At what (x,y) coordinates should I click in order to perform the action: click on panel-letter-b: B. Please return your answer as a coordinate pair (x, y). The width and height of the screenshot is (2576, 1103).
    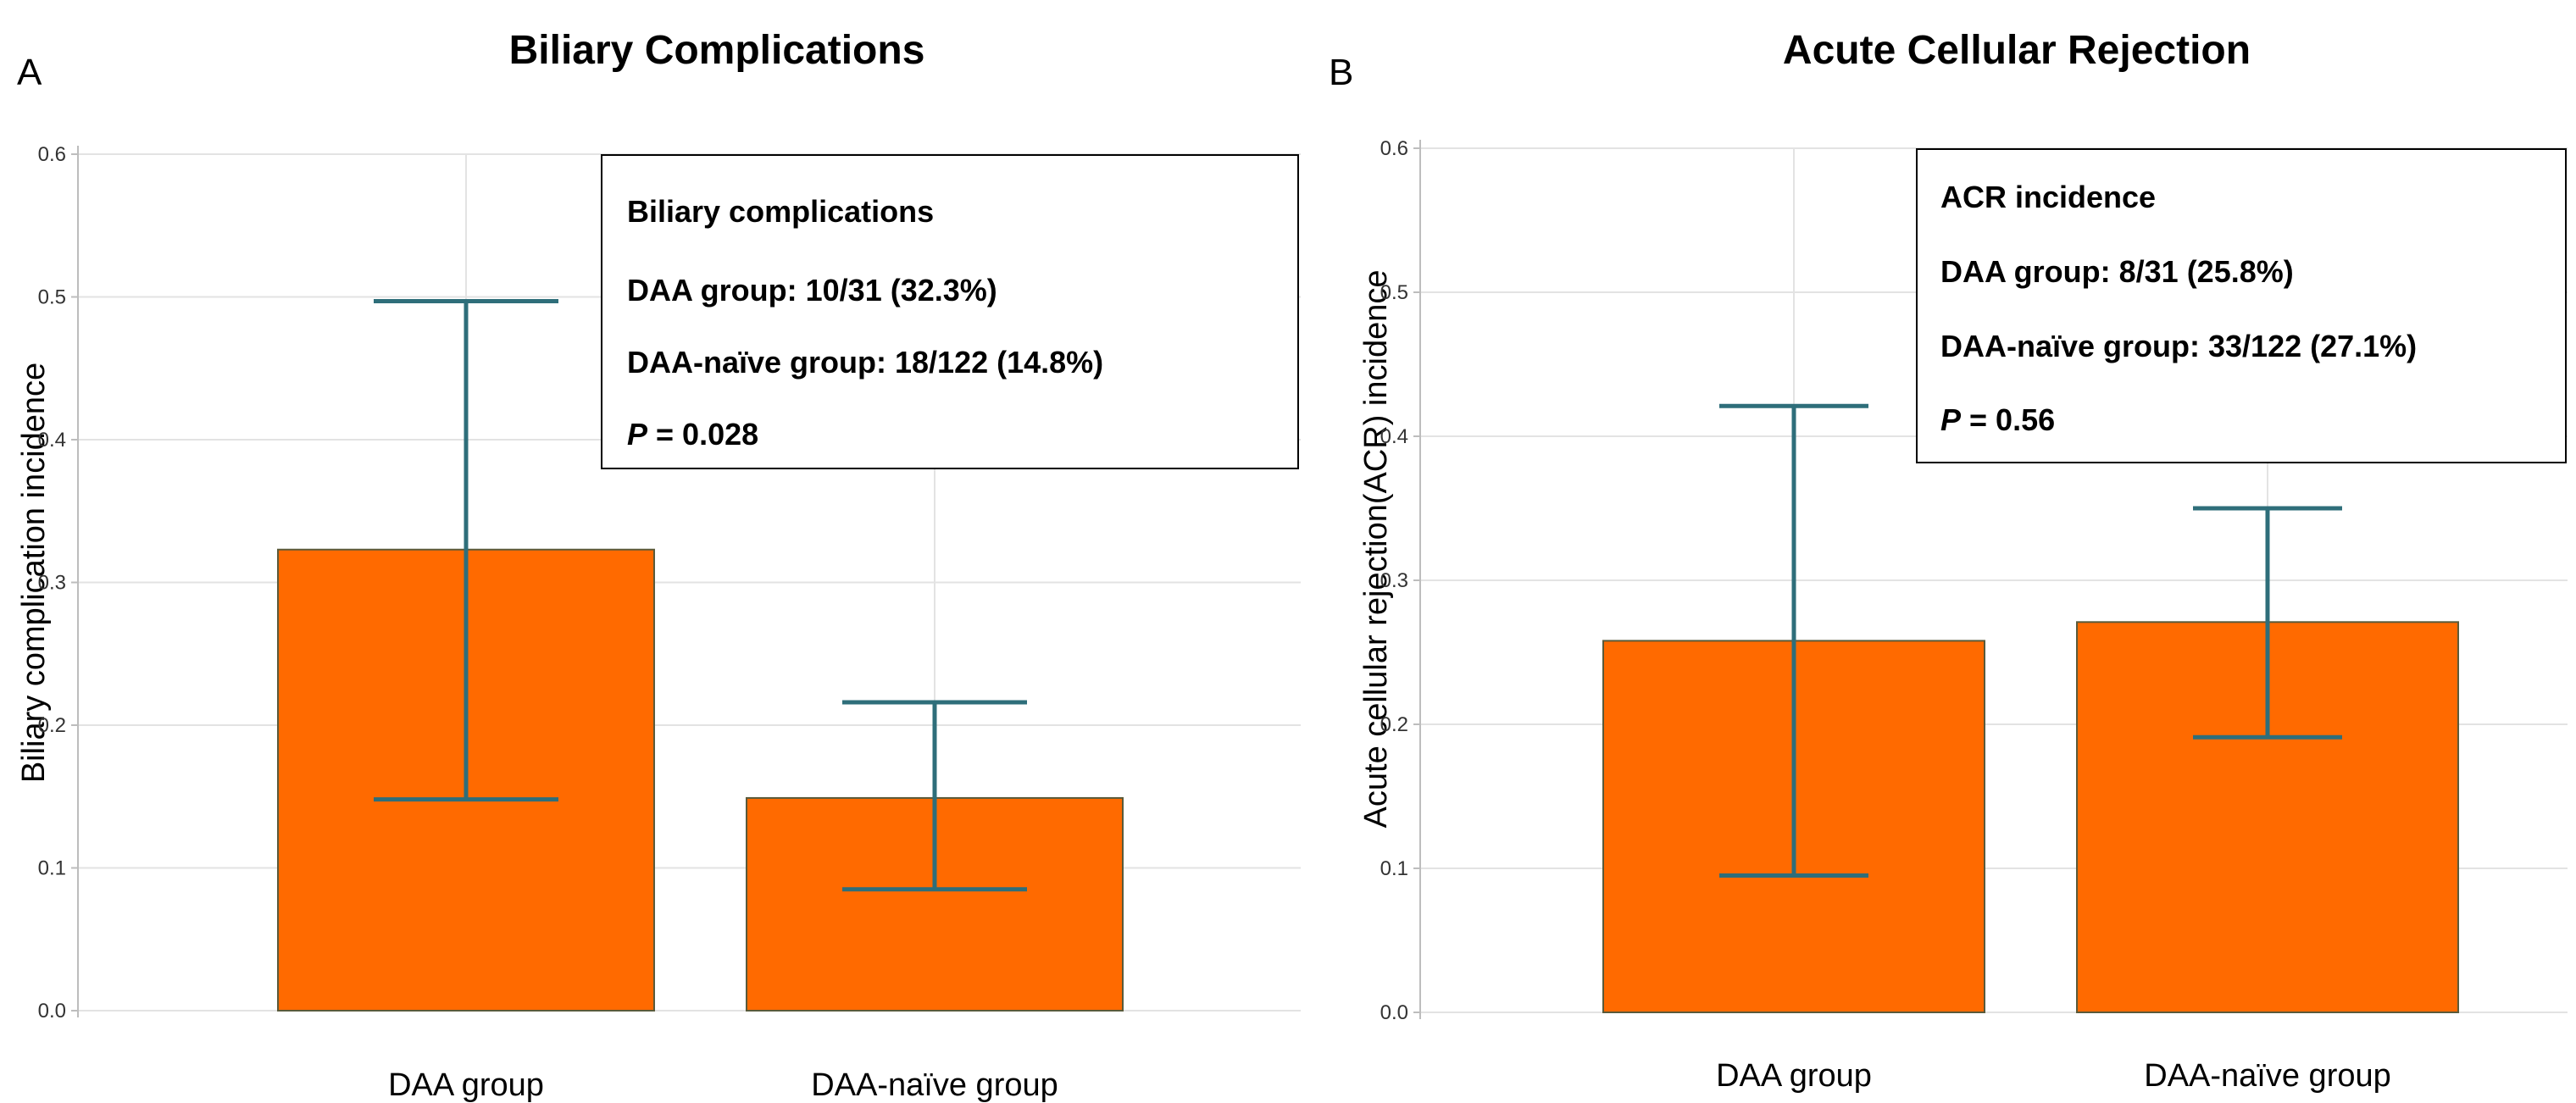
    Looking at the image, I should click on (1341, 72).